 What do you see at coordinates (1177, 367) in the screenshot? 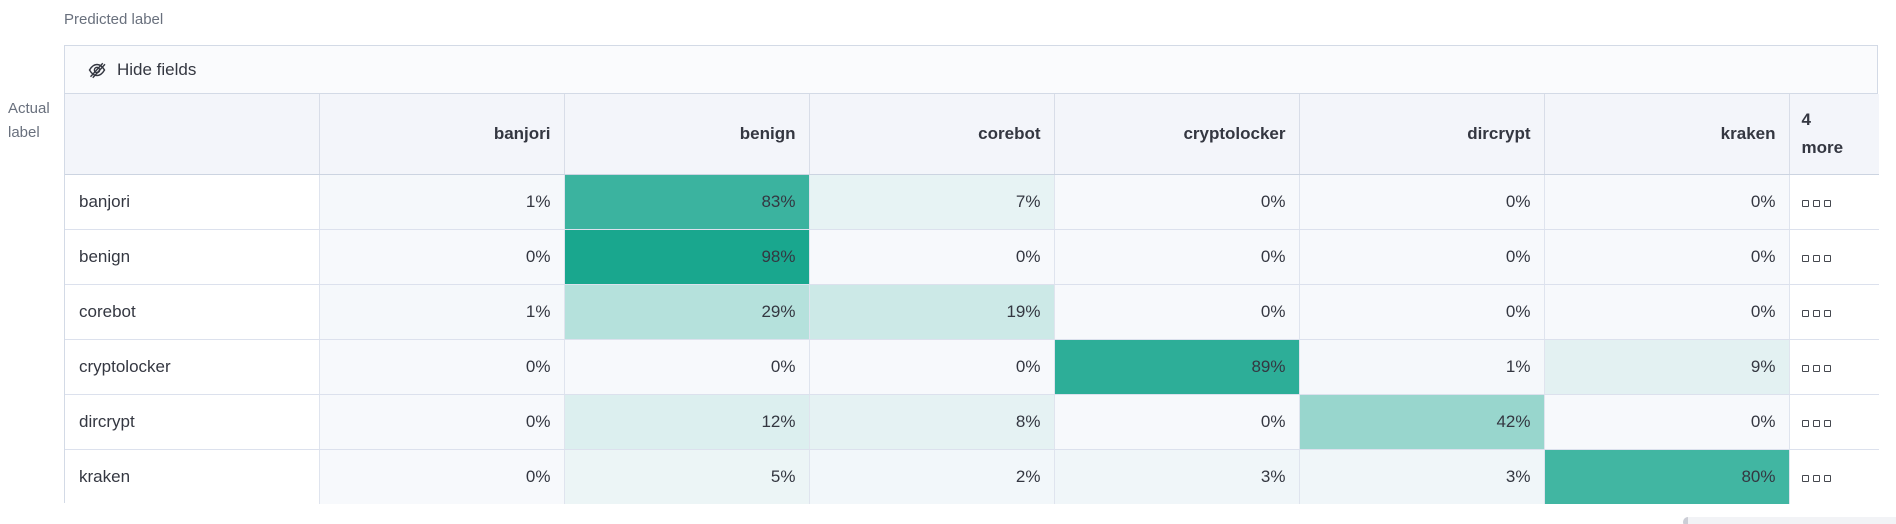
I see `cell-cryptolocker-cryptolocker: 89%` at bounding box center [1177, 367].